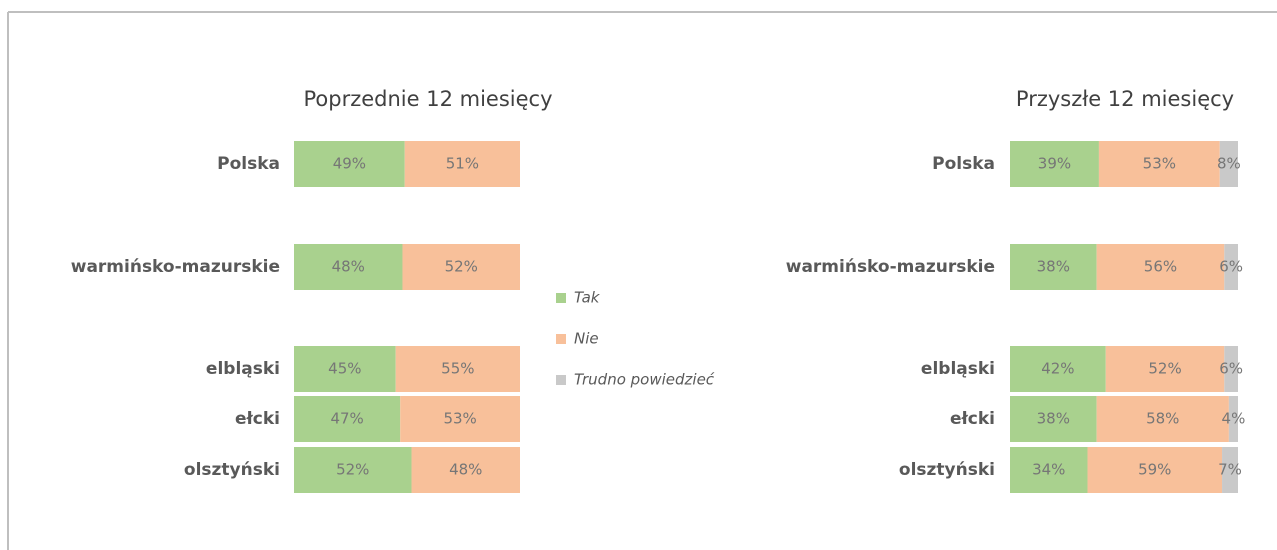 The image size is (1277, 550). I want to click on value-label: 7%, so click(1230, 470).